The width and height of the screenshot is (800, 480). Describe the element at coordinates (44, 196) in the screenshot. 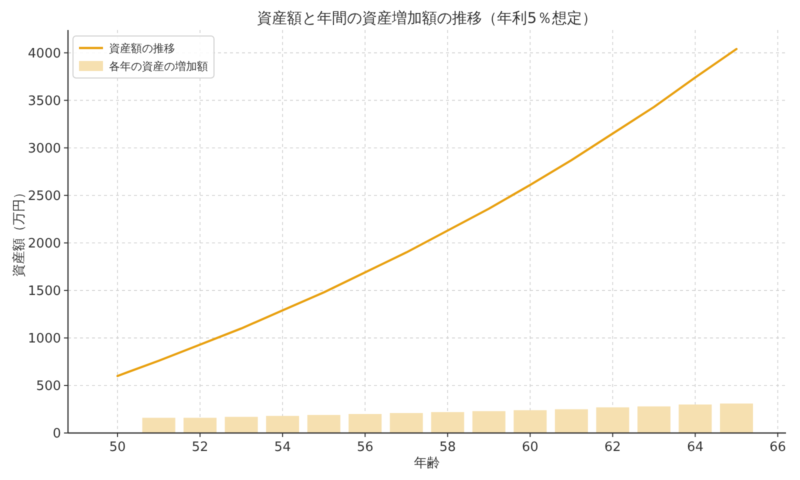

I see `y-tick-label: 2500` at that location.